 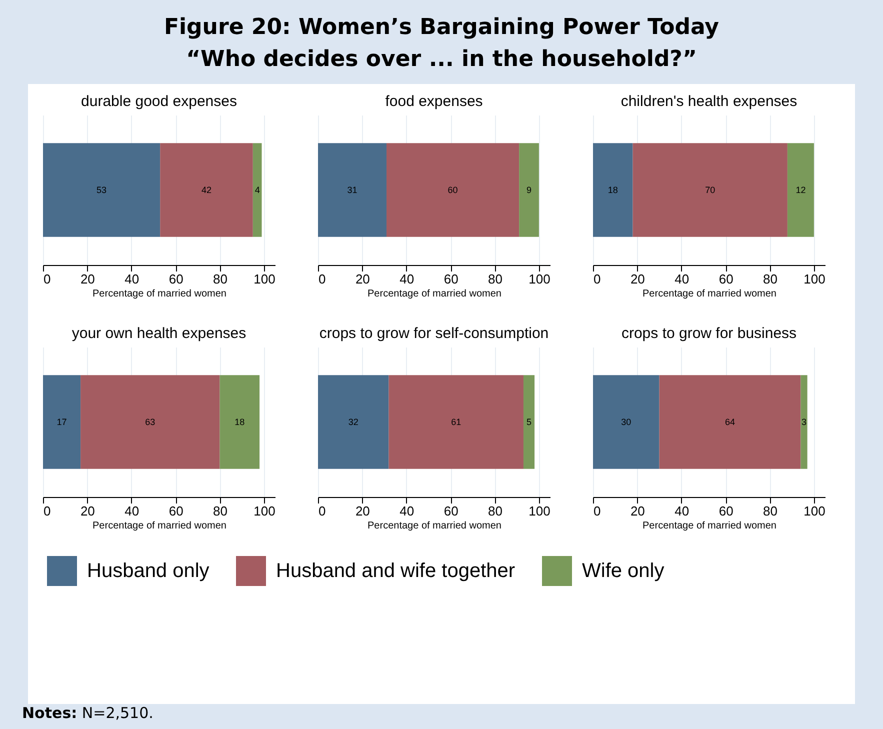 I want to click on chart-title: your own health expenses, so click(x=159, y=333).